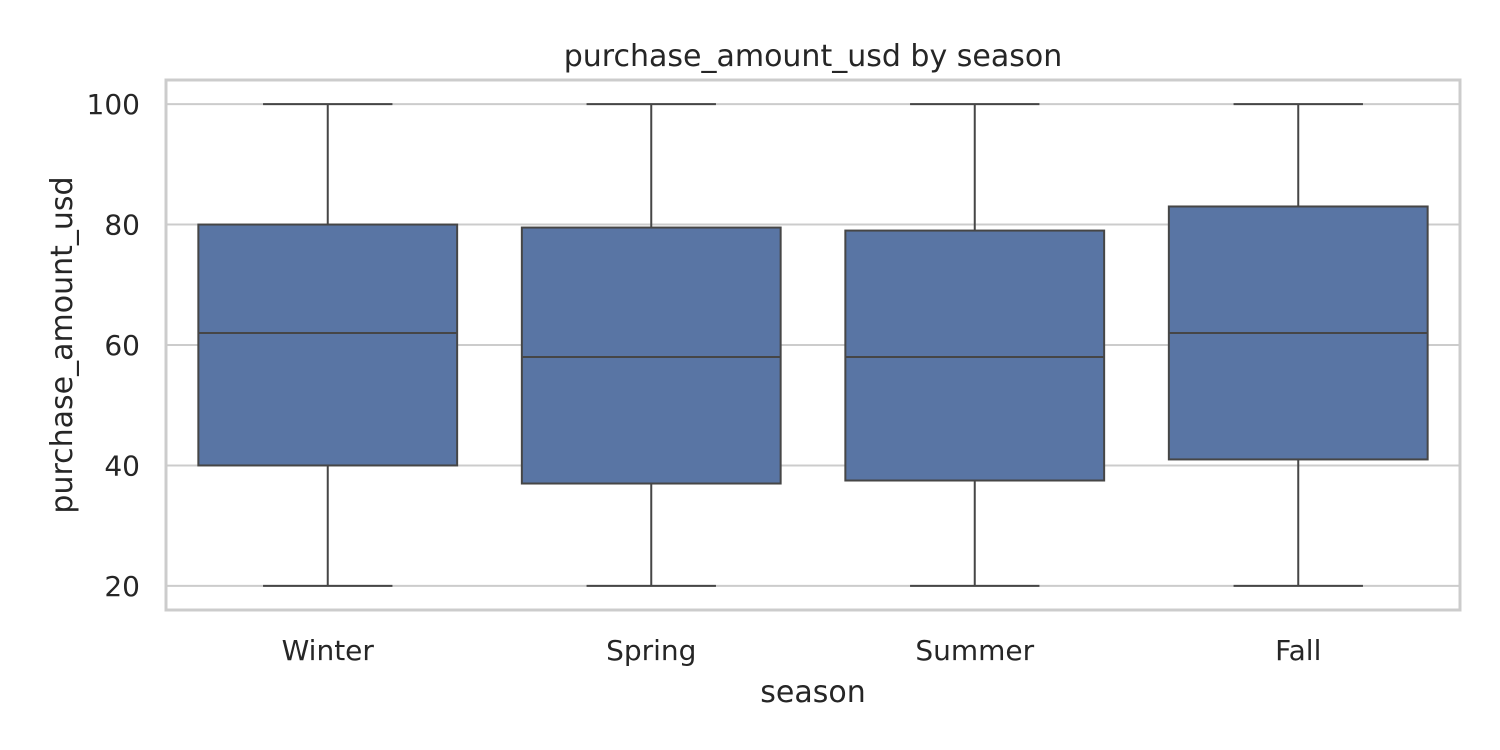 This screenshot has height=750, width=1500. I want to click on y-axis-label: purchase_amount_usd, so click(62, 344).